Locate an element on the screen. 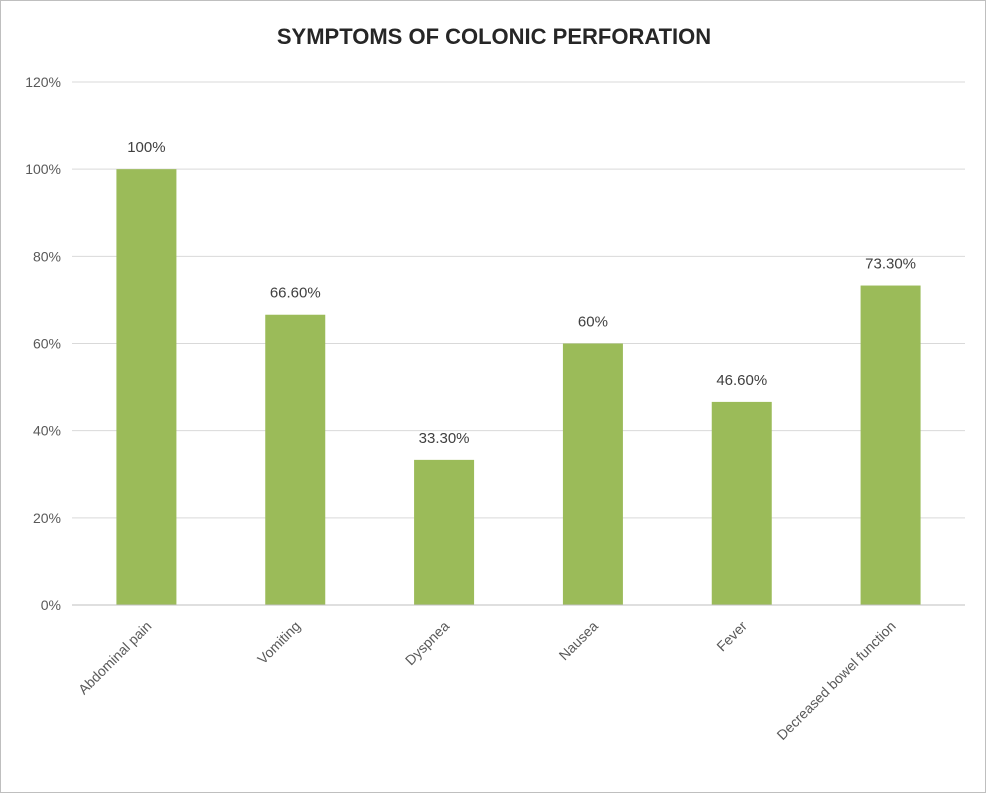 Image resolution: width=986 pixels, height=794 pixels. y-tick-label: 40% is located at coordinates (47, 431).